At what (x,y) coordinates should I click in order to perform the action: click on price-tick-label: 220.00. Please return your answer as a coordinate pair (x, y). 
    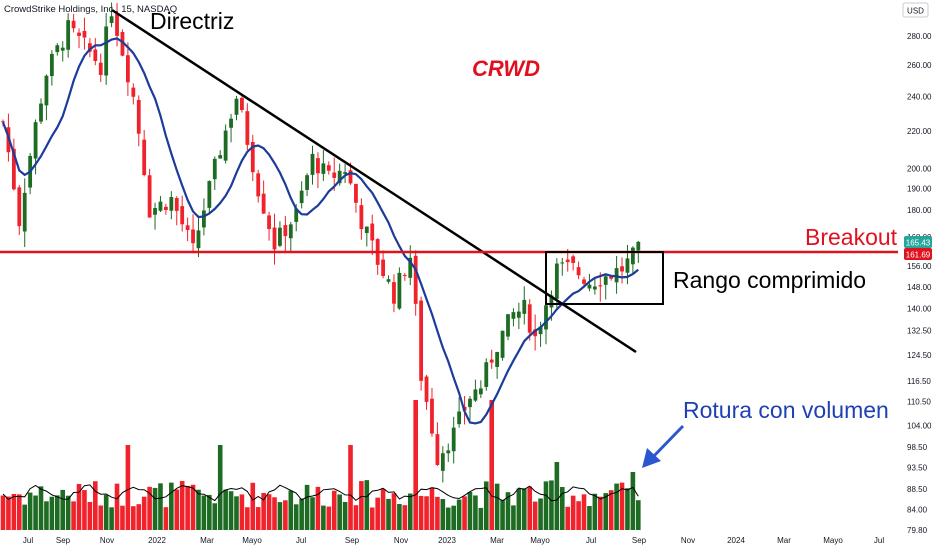
    Looking at the image, I should click on (919, 131).